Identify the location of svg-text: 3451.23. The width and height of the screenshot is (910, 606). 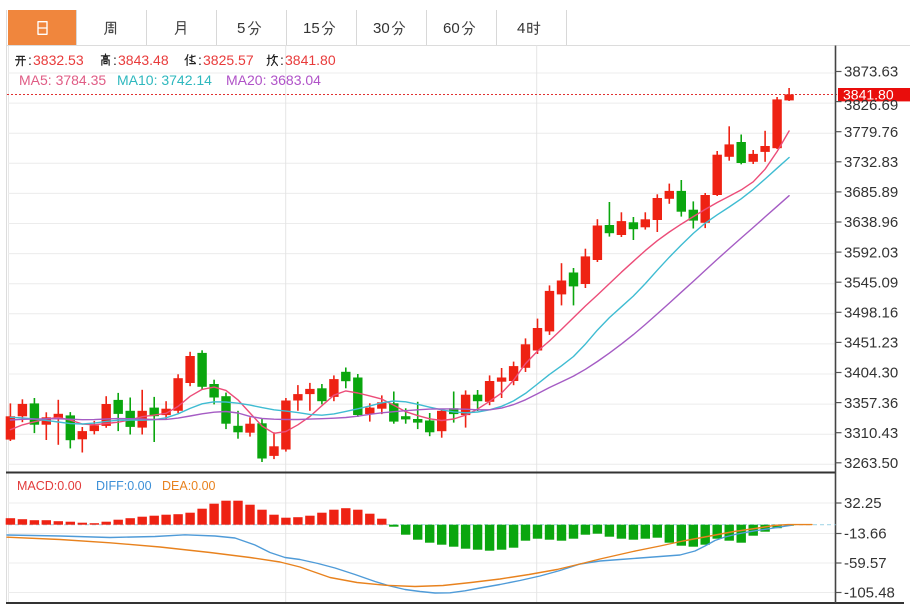
(871, 343).